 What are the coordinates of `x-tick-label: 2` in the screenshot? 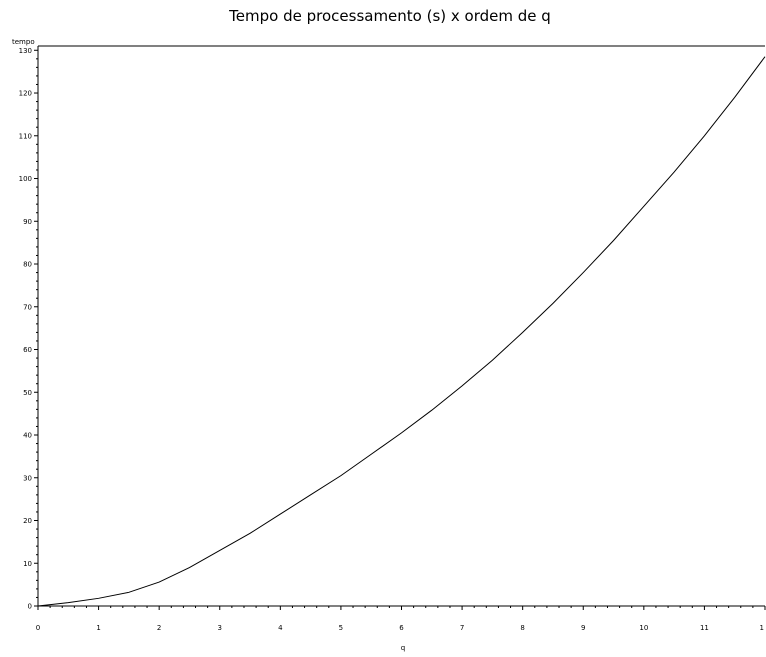 It's located at (159, 628).